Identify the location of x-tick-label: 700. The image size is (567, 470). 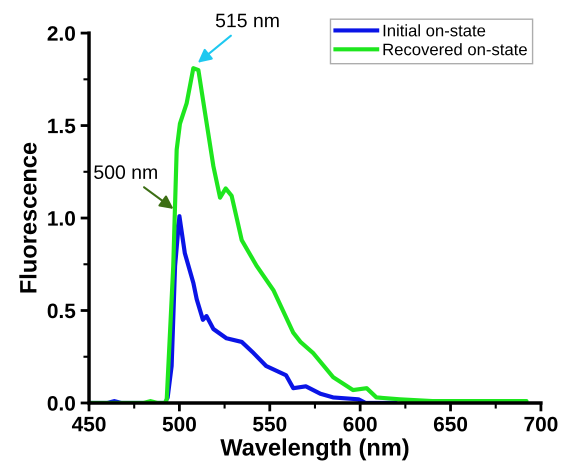
(541, 424).